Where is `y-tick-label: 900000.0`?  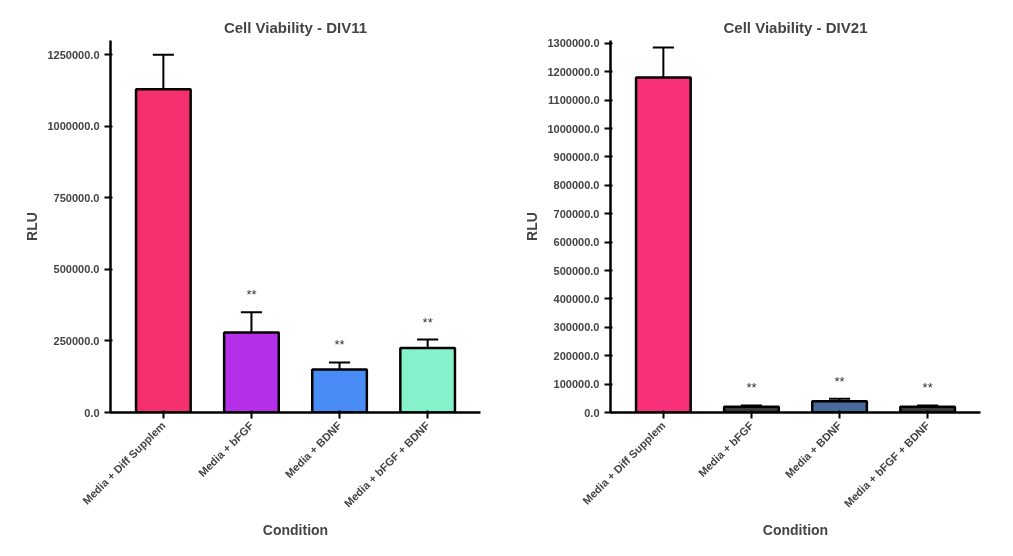
y-tick-label: 900000.0 is located at coordinates (576, 156).